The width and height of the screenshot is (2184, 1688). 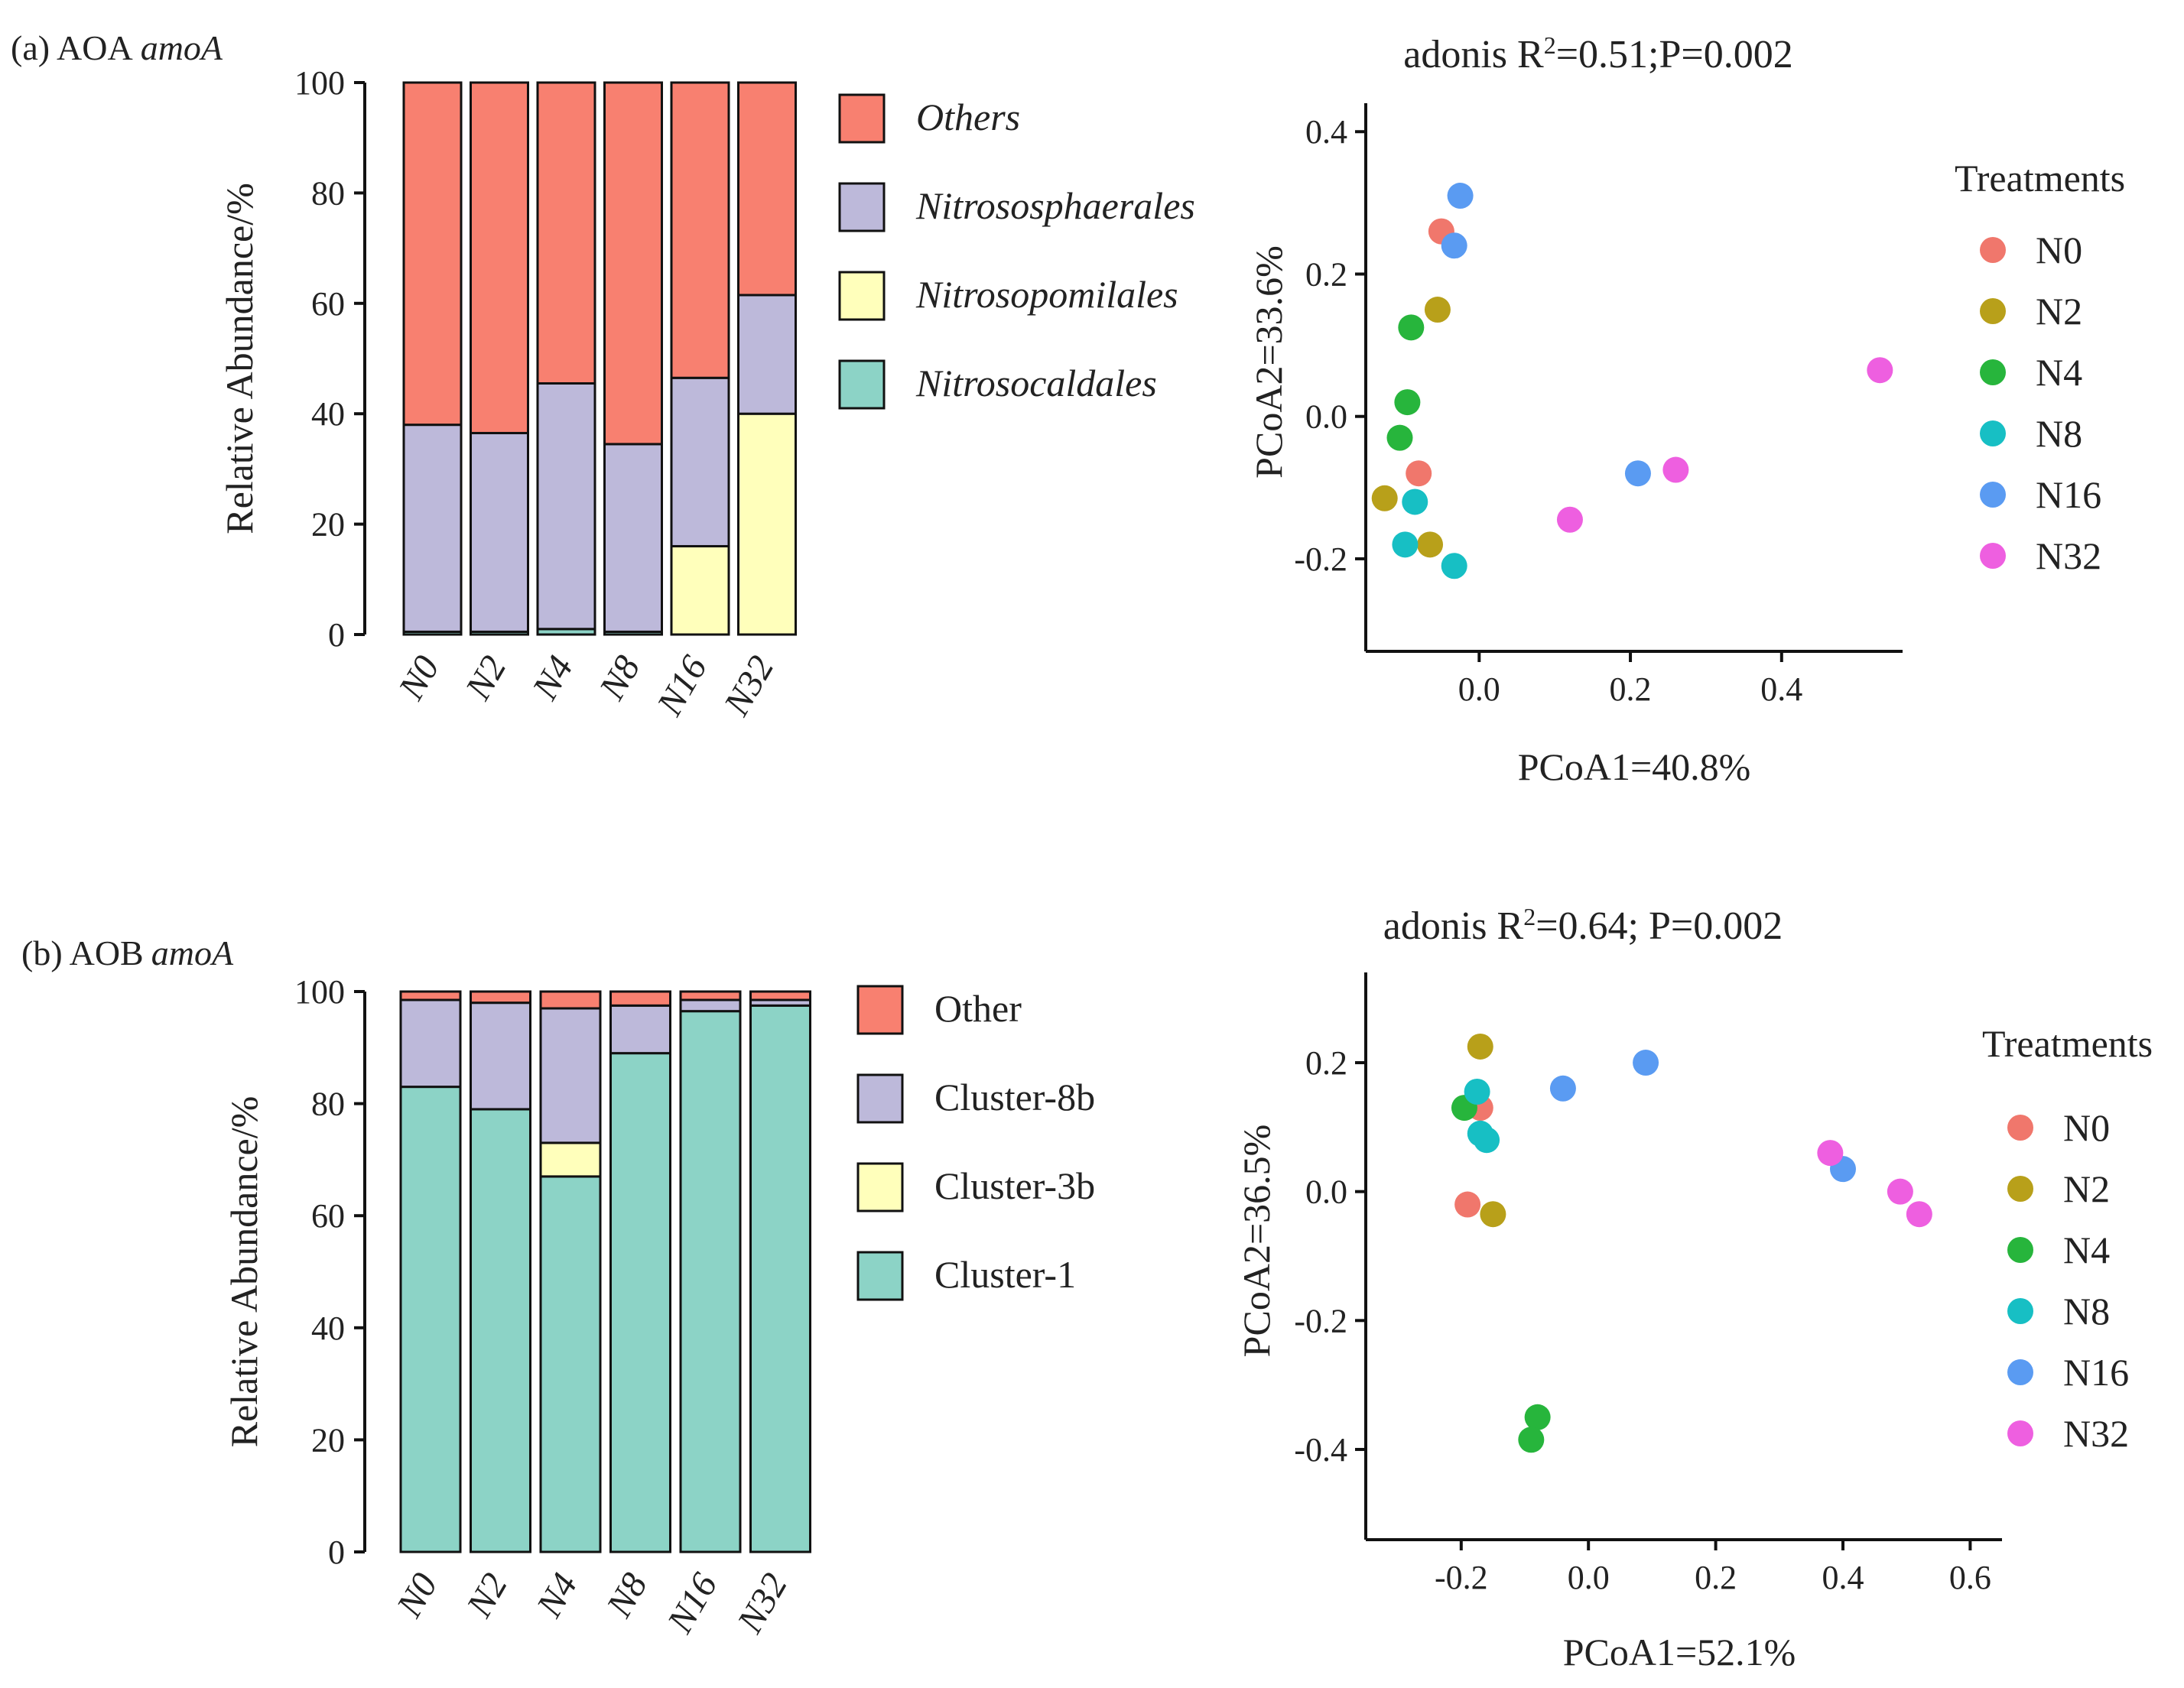 I want to click on y-tick-label: 0.4, so click(x=1326, y=132).